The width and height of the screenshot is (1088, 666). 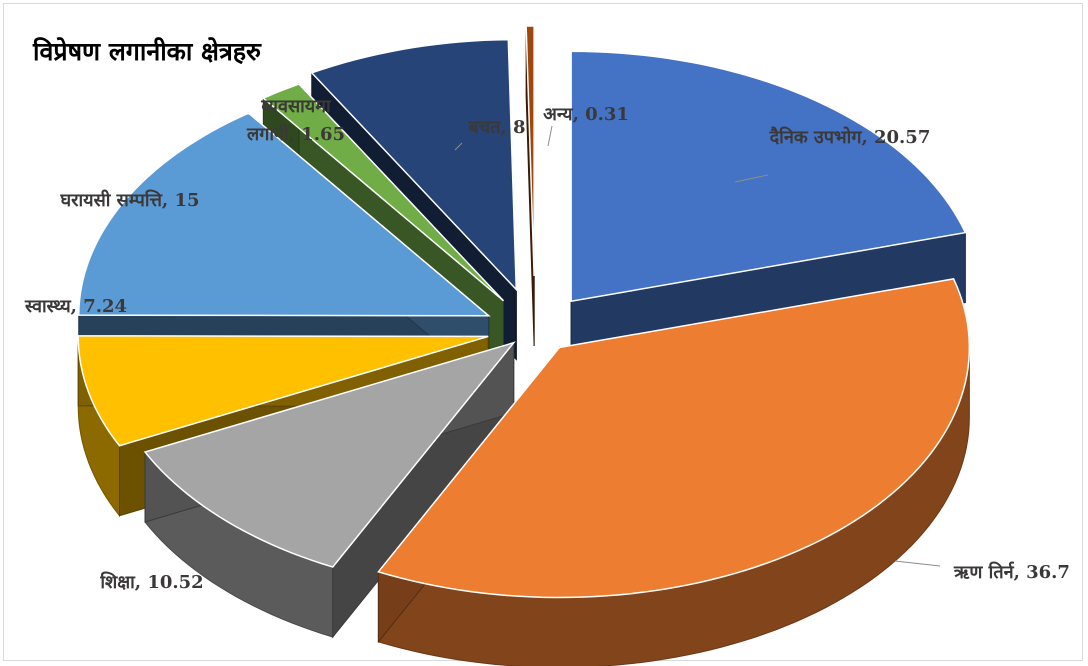 I want to click on data-label-5: व्यवसायमा लगानी, 1.65, so click(x=295, y=120).